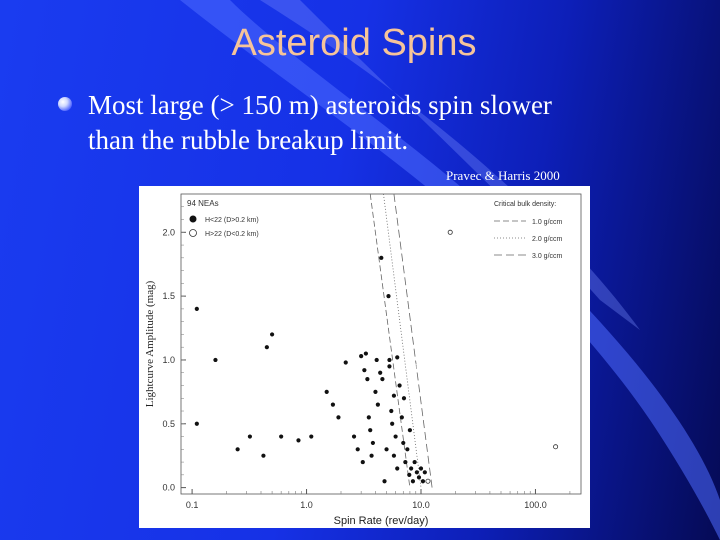 Image resolution: width=720 pixels, height=540 pixels. I want to click on y-axis-label: Lightcurve Amplitude (mag), so click(150, 343).